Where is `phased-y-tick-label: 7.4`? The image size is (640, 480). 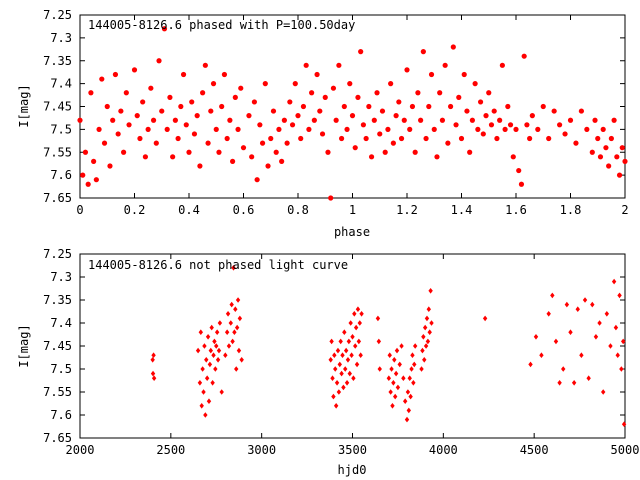
phased-y-tick-label: 7.4 is located at coordinates (61, 84).